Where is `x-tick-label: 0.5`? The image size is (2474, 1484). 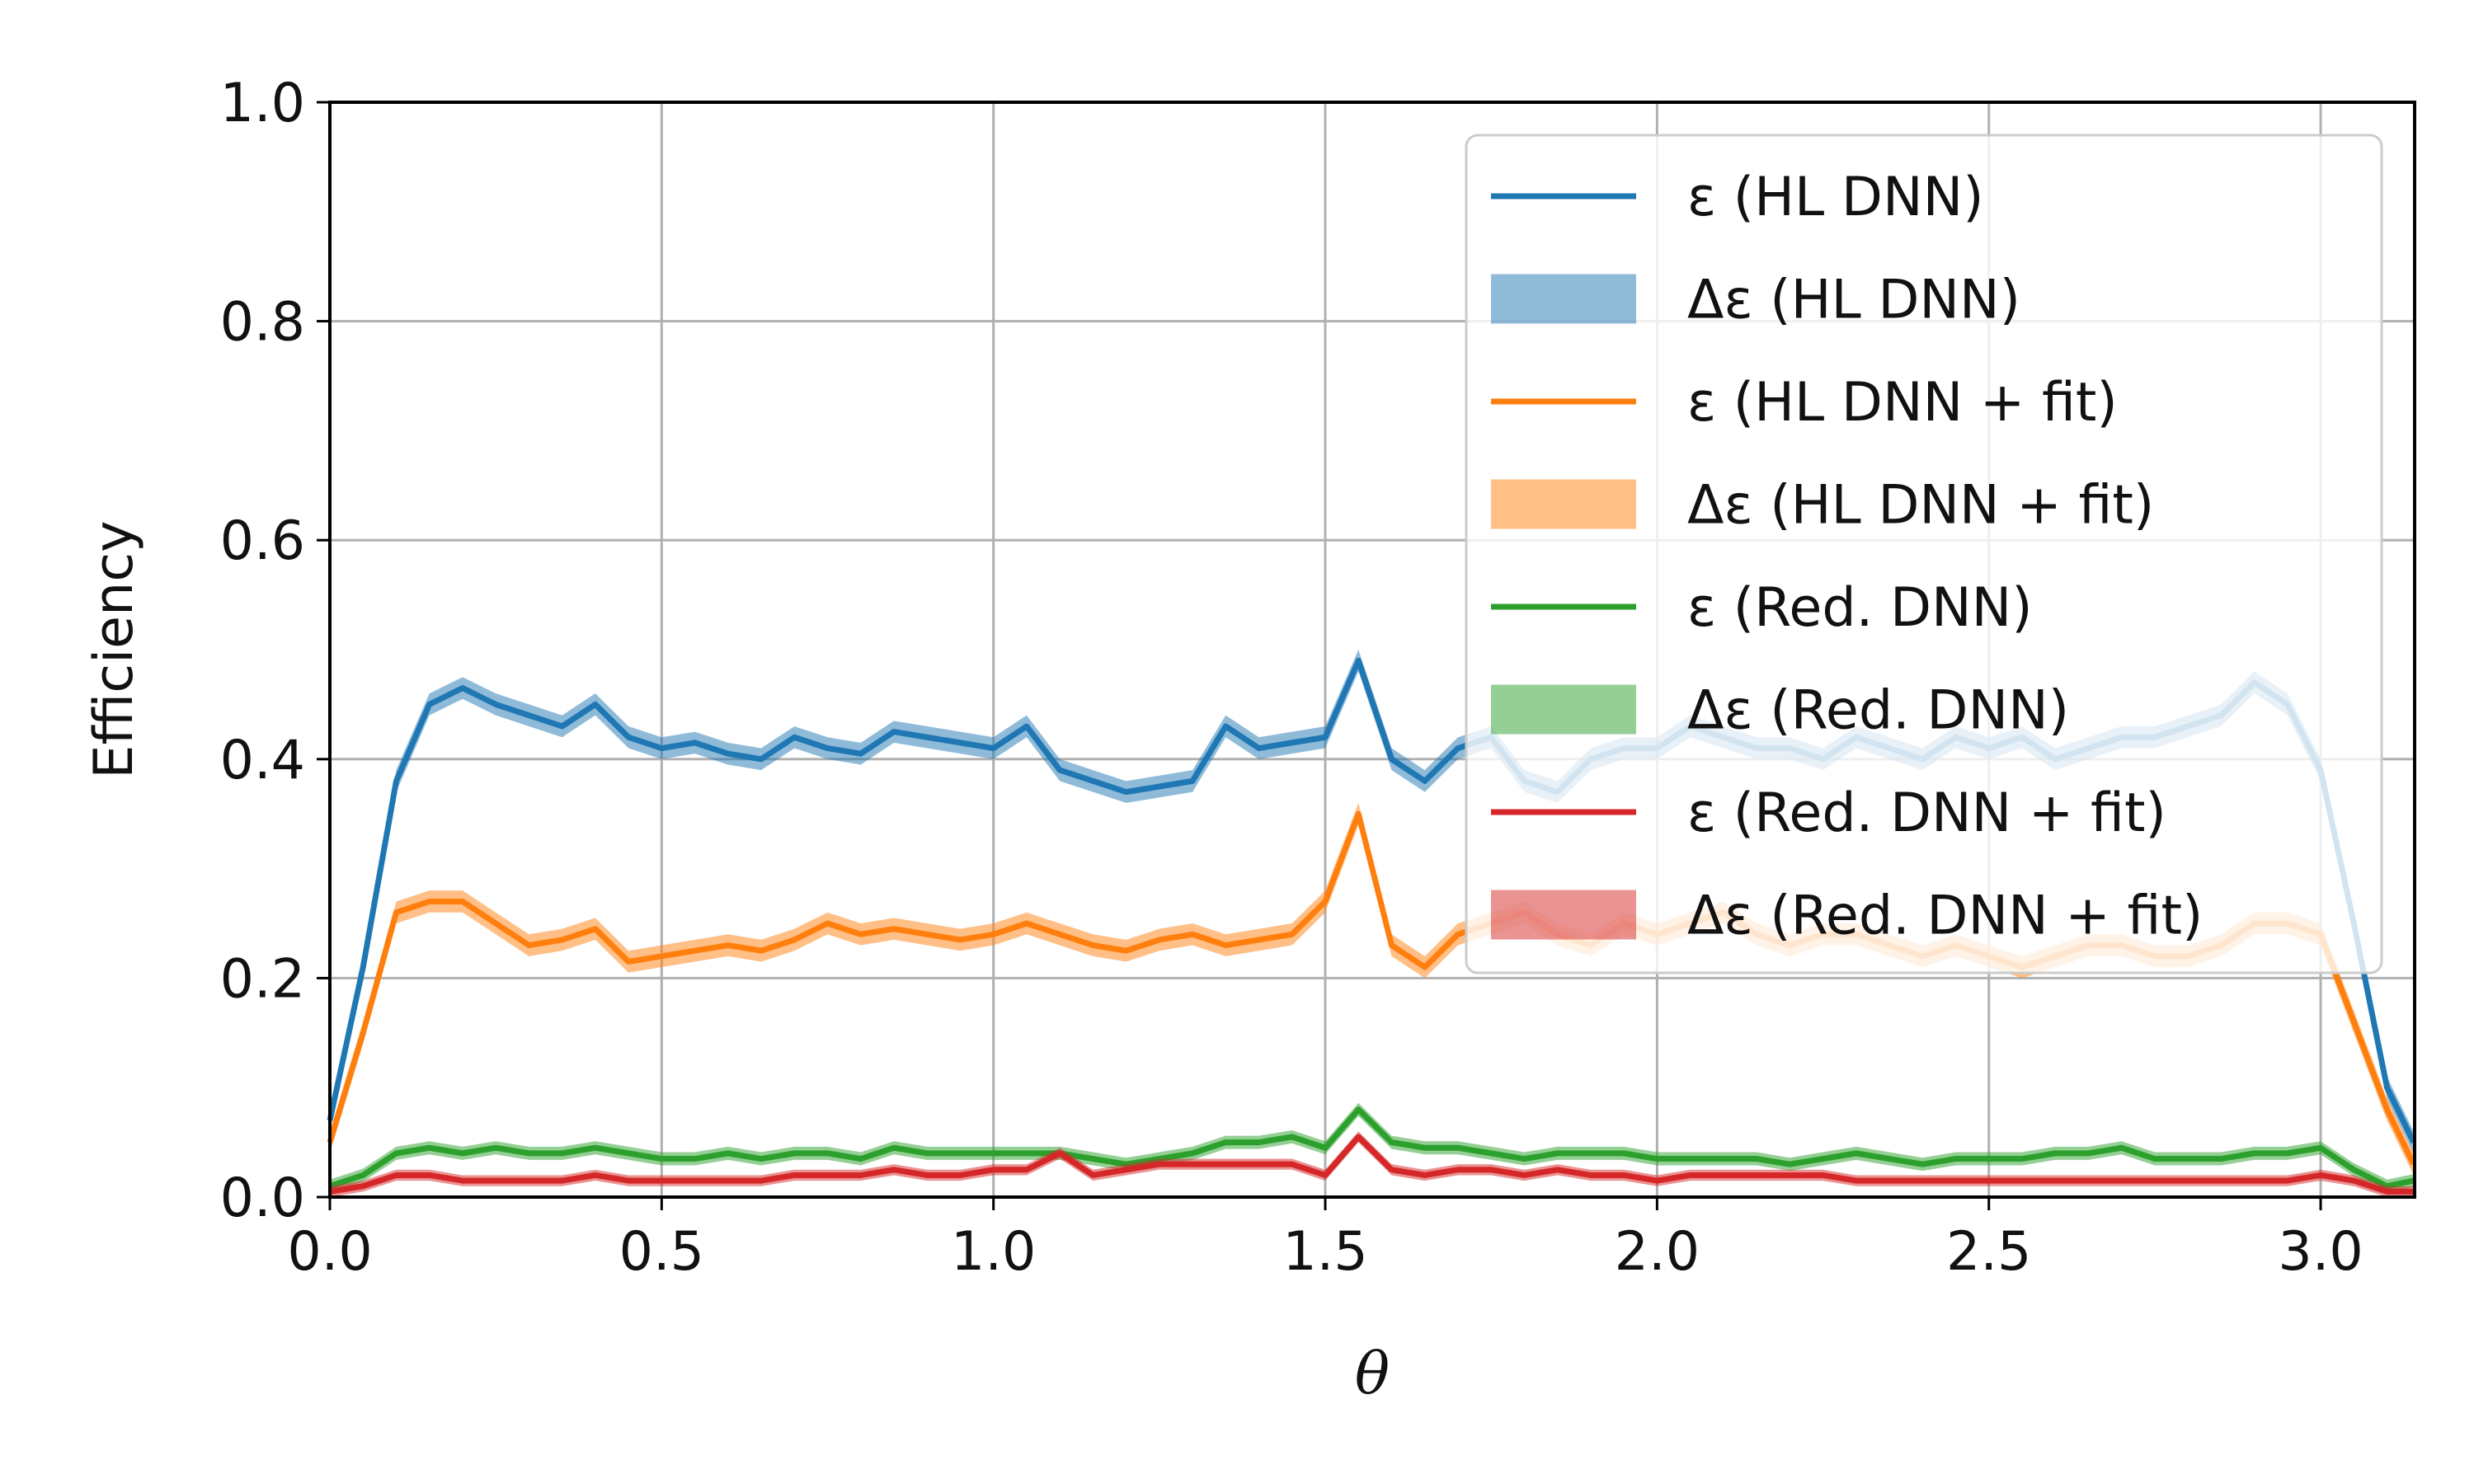 x-tick-label: 0.5 is located at coordinates (661, 1252).